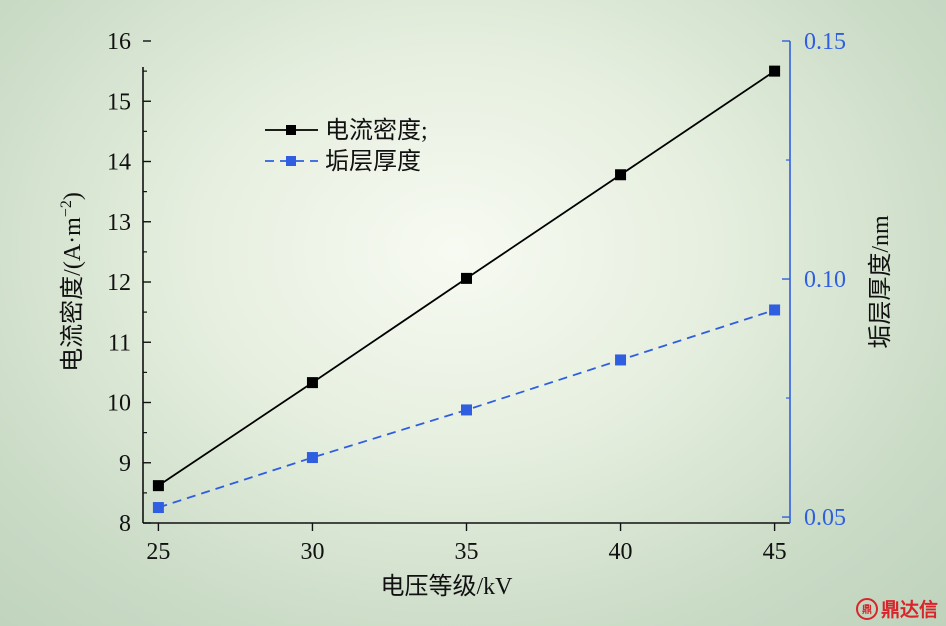 Image resolution: width=946 pixels, height=626 pixels. Describe the element at coordinates (158, 552) in the screenshot. I see `x-tick-label: 25` at that location.